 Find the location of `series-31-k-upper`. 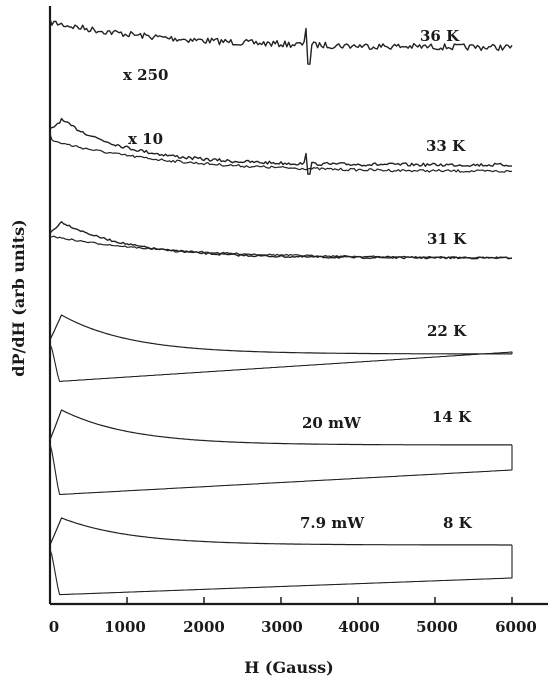

series-31-k-upper is located at coordinates (281, 240).